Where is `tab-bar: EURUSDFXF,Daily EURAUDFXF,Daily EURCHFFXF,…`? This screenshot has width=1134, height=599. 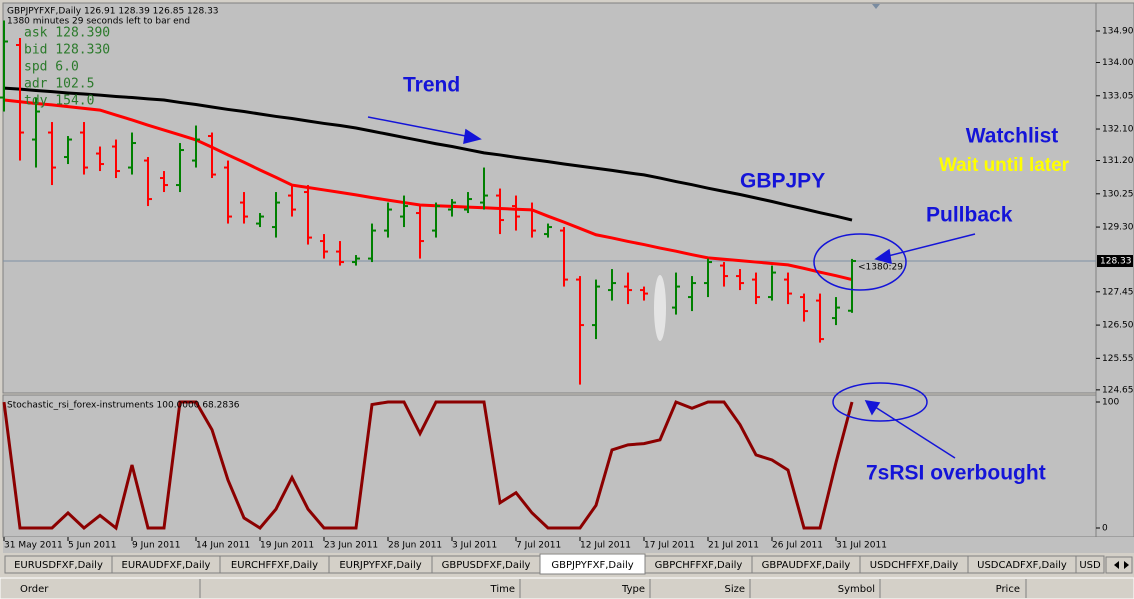
tab-bar: EURUSDFXF,Daily EURAUDFXF,Daily EURCHFFXF,… is located at coordinates (567, 564).